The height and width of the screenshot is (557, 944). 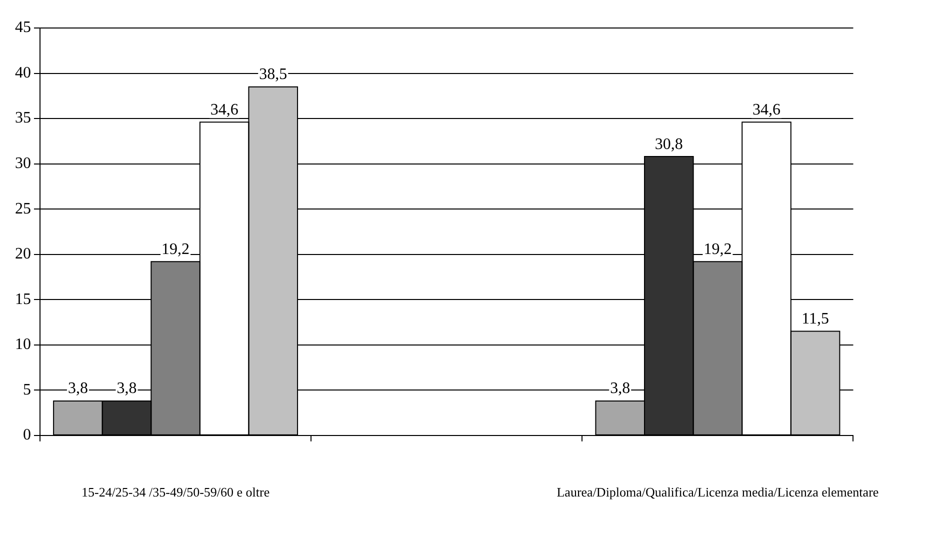 I want to click on y-tick-label: 40, so click(x=23, y=73).